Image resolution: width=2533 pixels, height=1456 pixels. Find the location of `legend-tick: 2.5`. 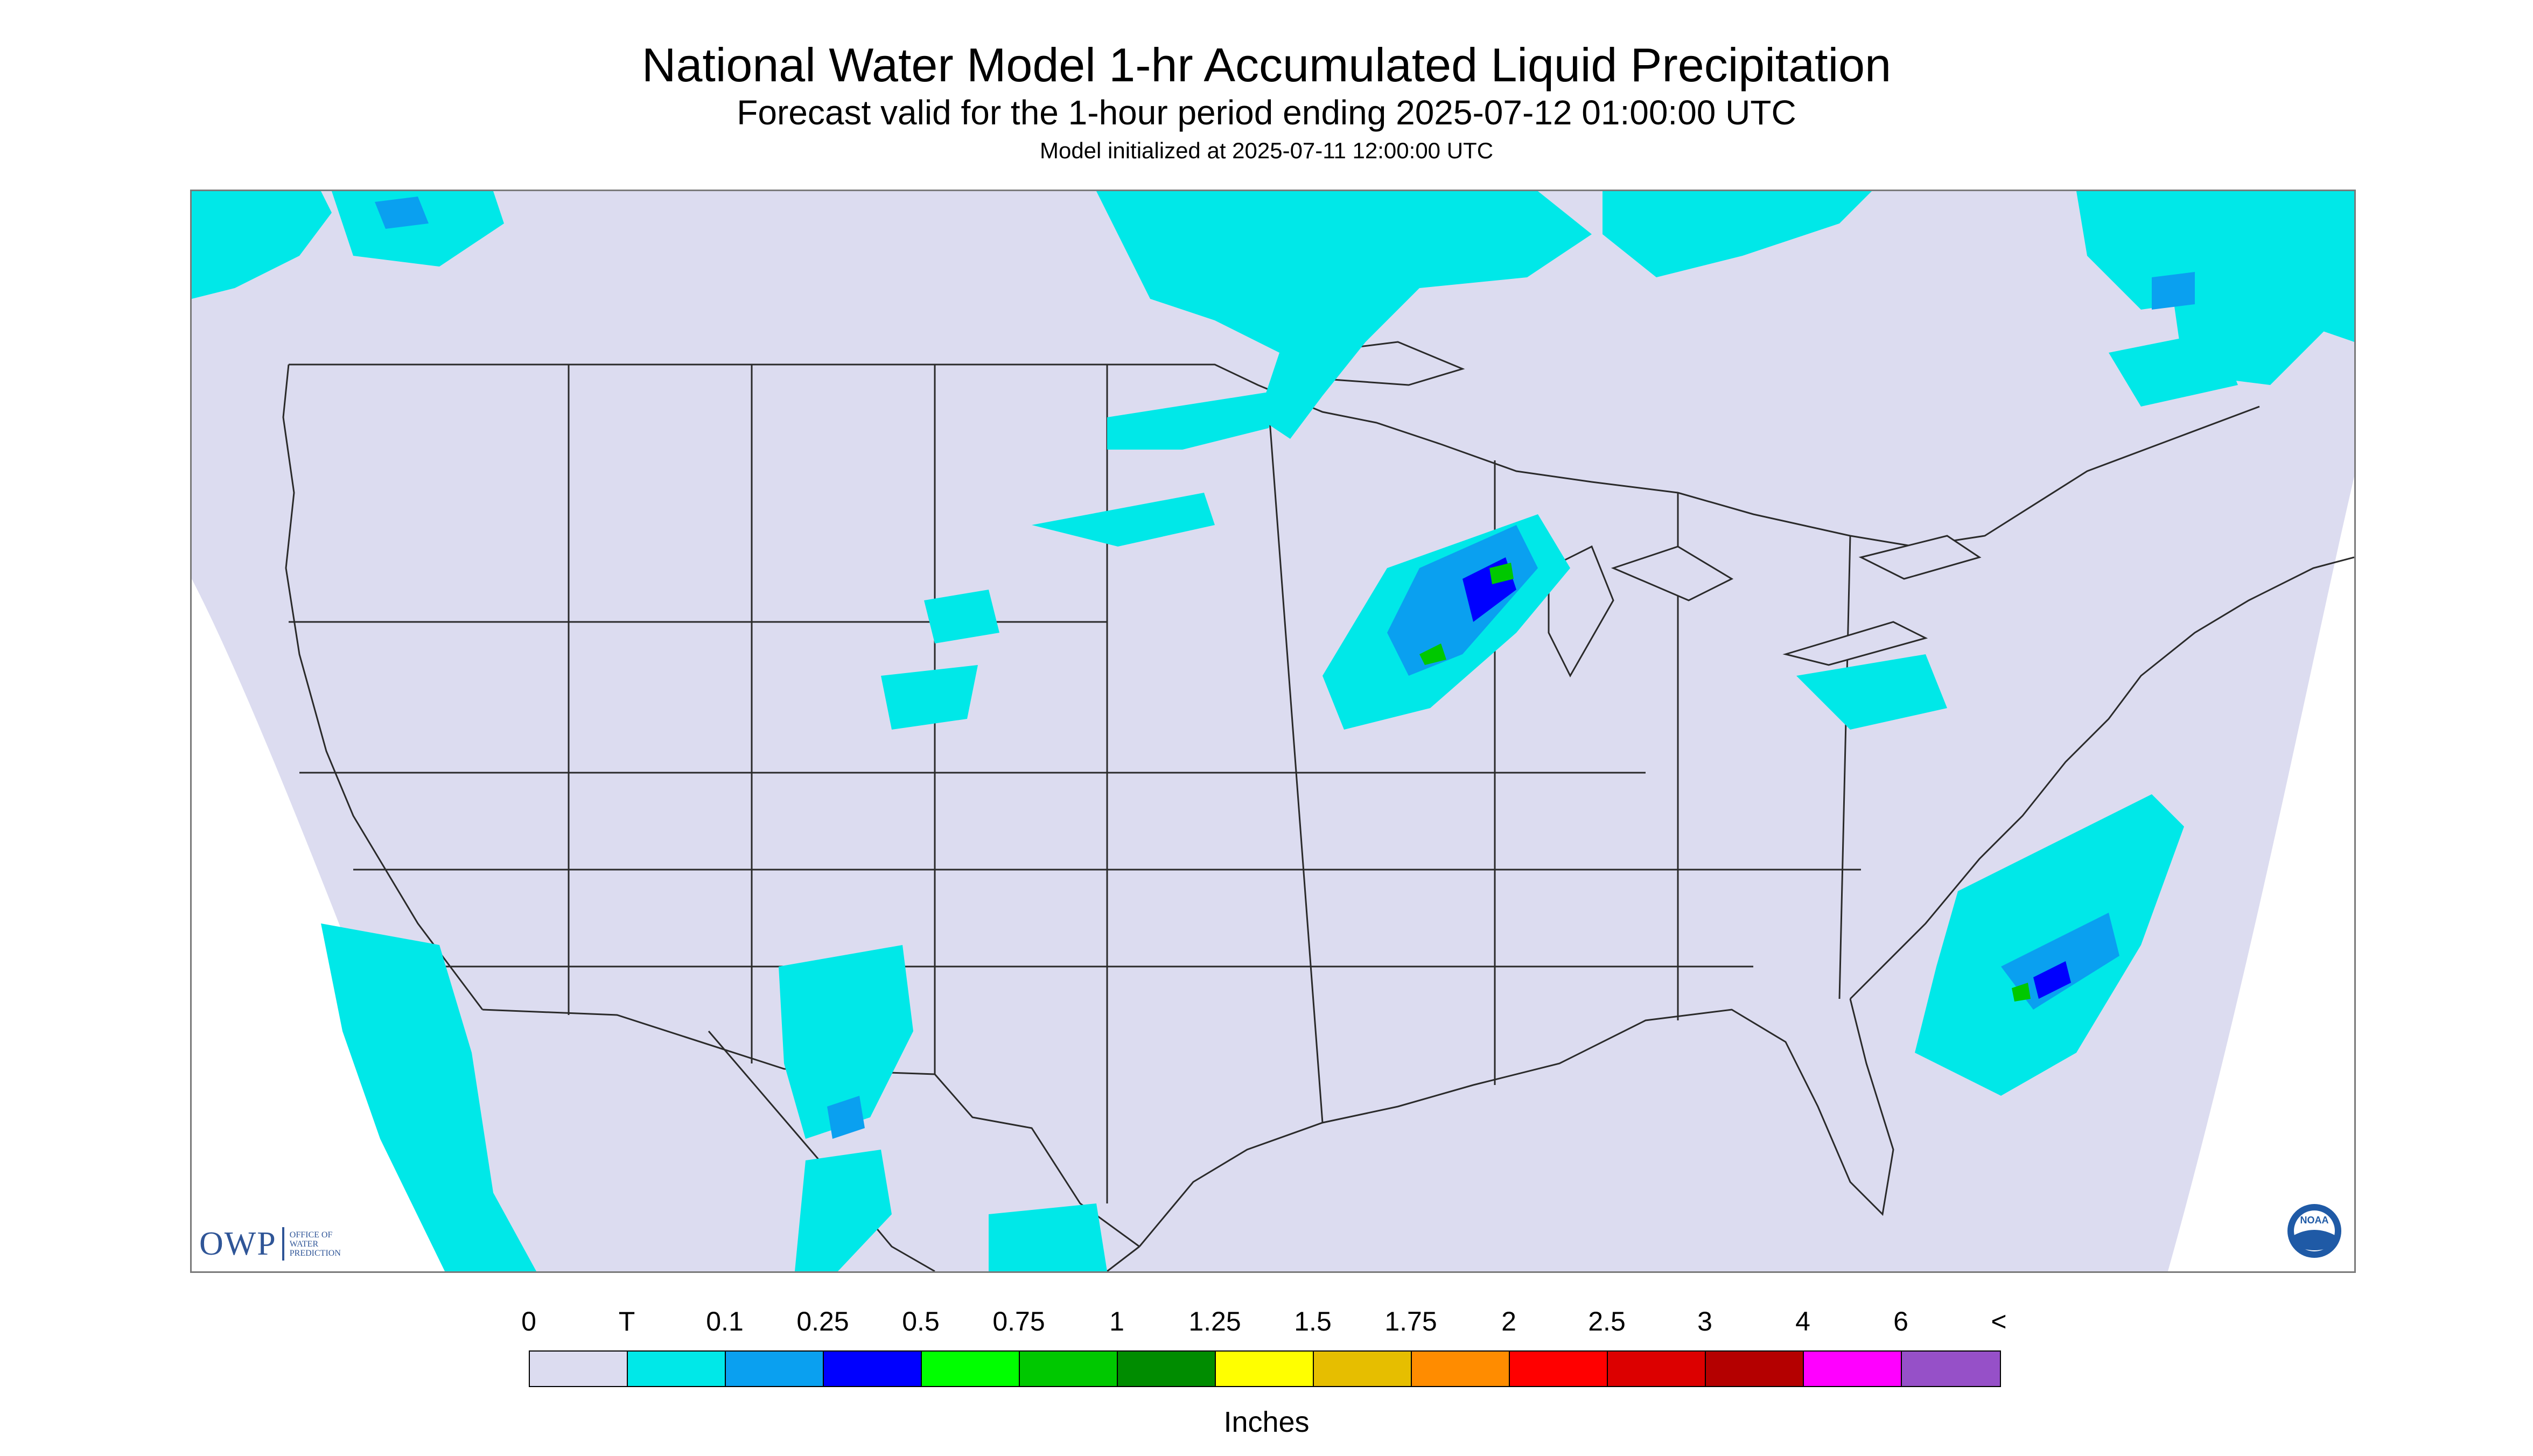

legend-tick: 2.5 is located at coordinates (1607, 1321).